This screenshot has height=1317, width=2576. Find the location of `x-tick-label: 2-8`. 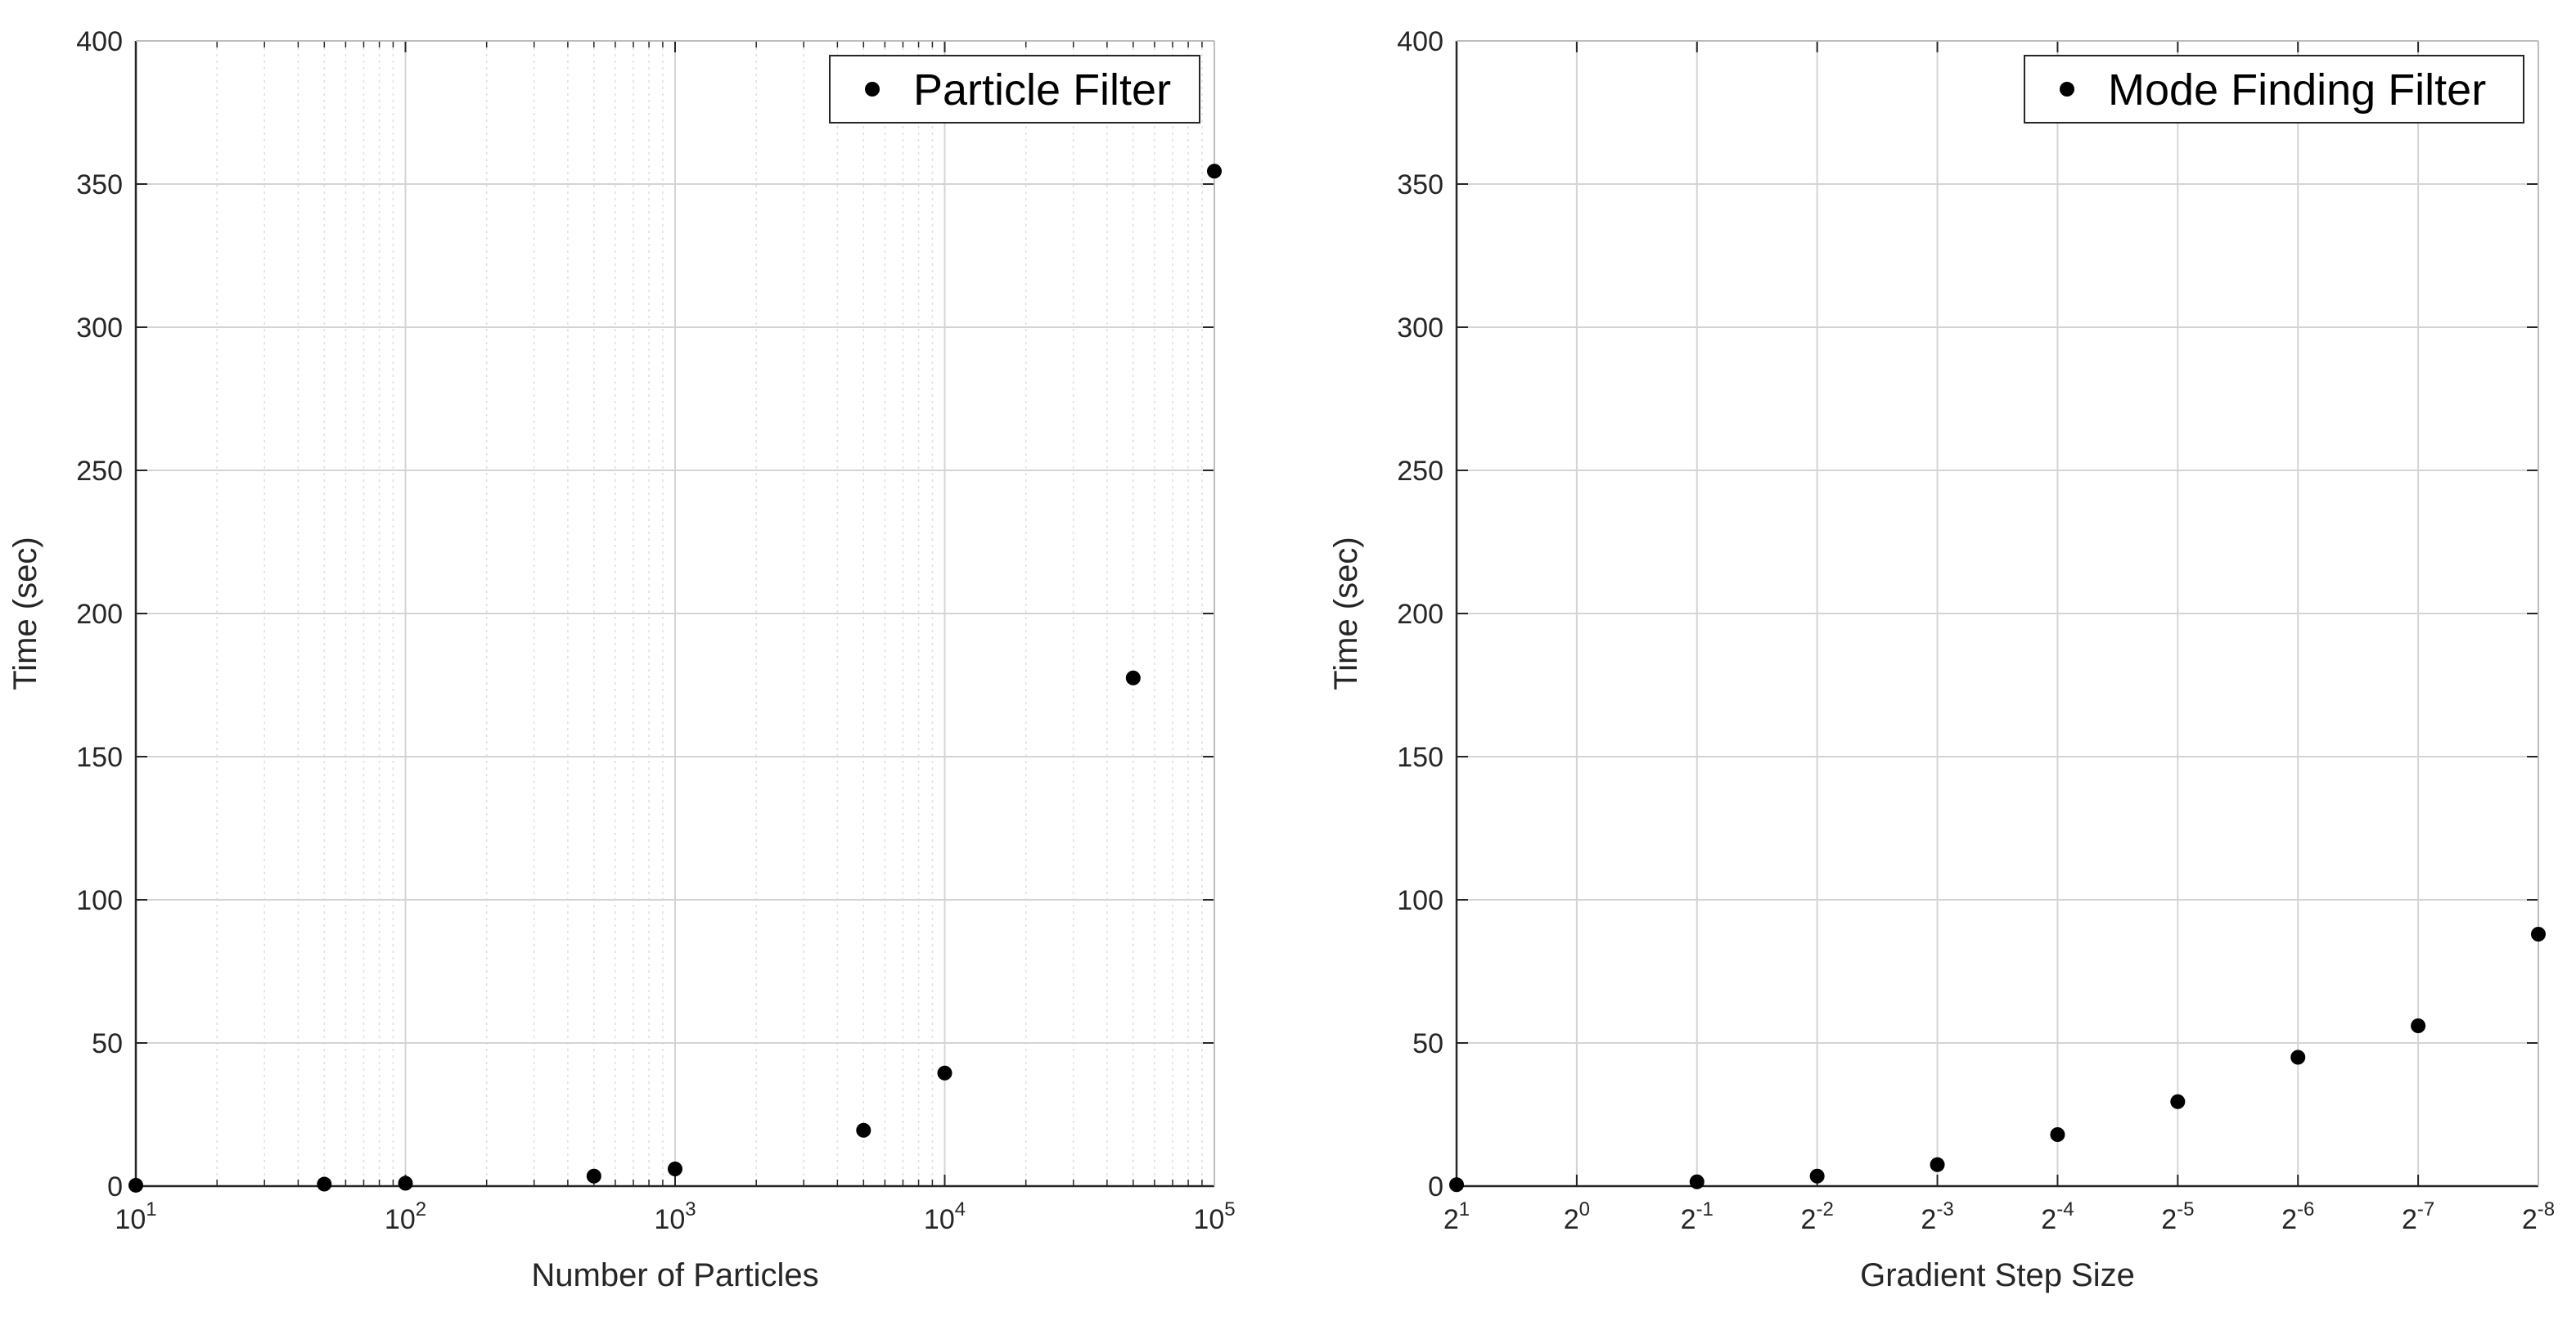

x-tick-label: 2-8 is located at coordinates (2538, 1216).